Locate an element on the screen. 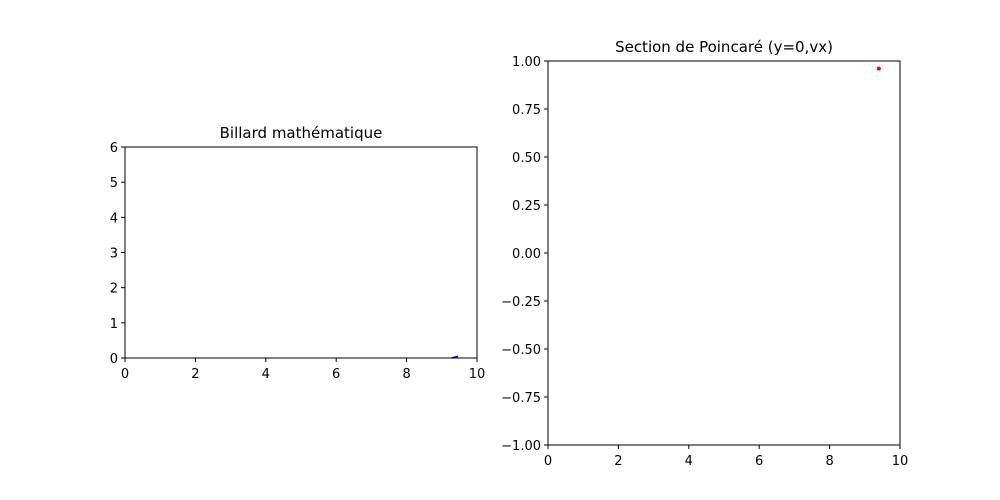 The width and height of the screenshot is (1000, 500). poincare-y-tick-label: 0.50 is located at coordinates (526, 158).